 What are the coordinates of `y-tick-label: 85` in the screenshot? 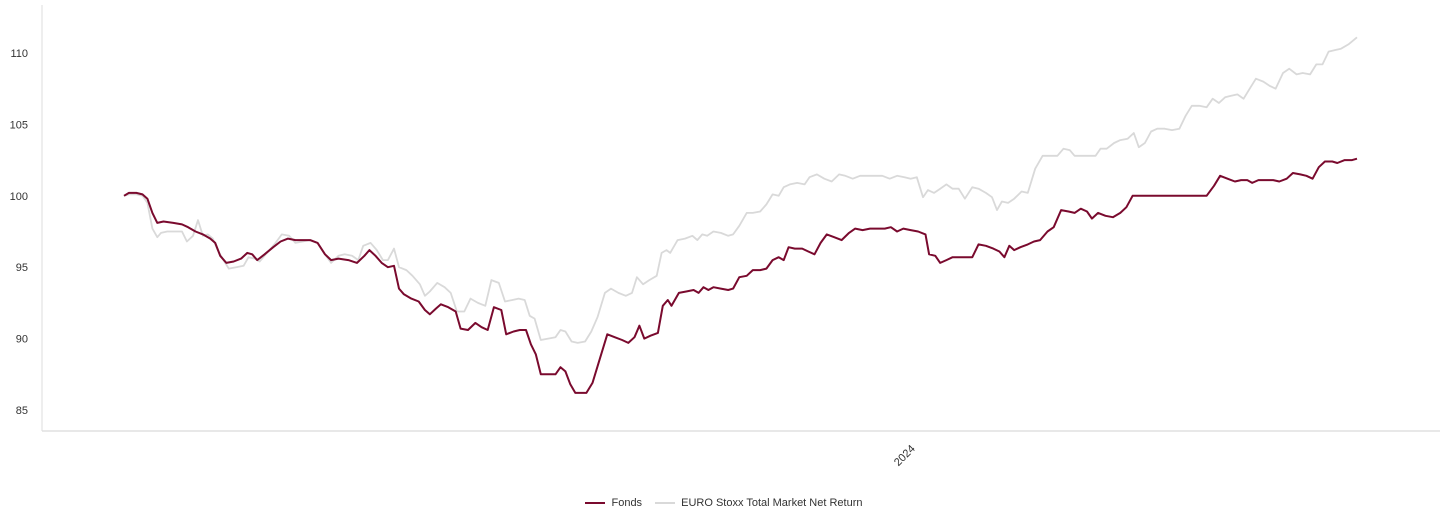 It's located at (22, 411).